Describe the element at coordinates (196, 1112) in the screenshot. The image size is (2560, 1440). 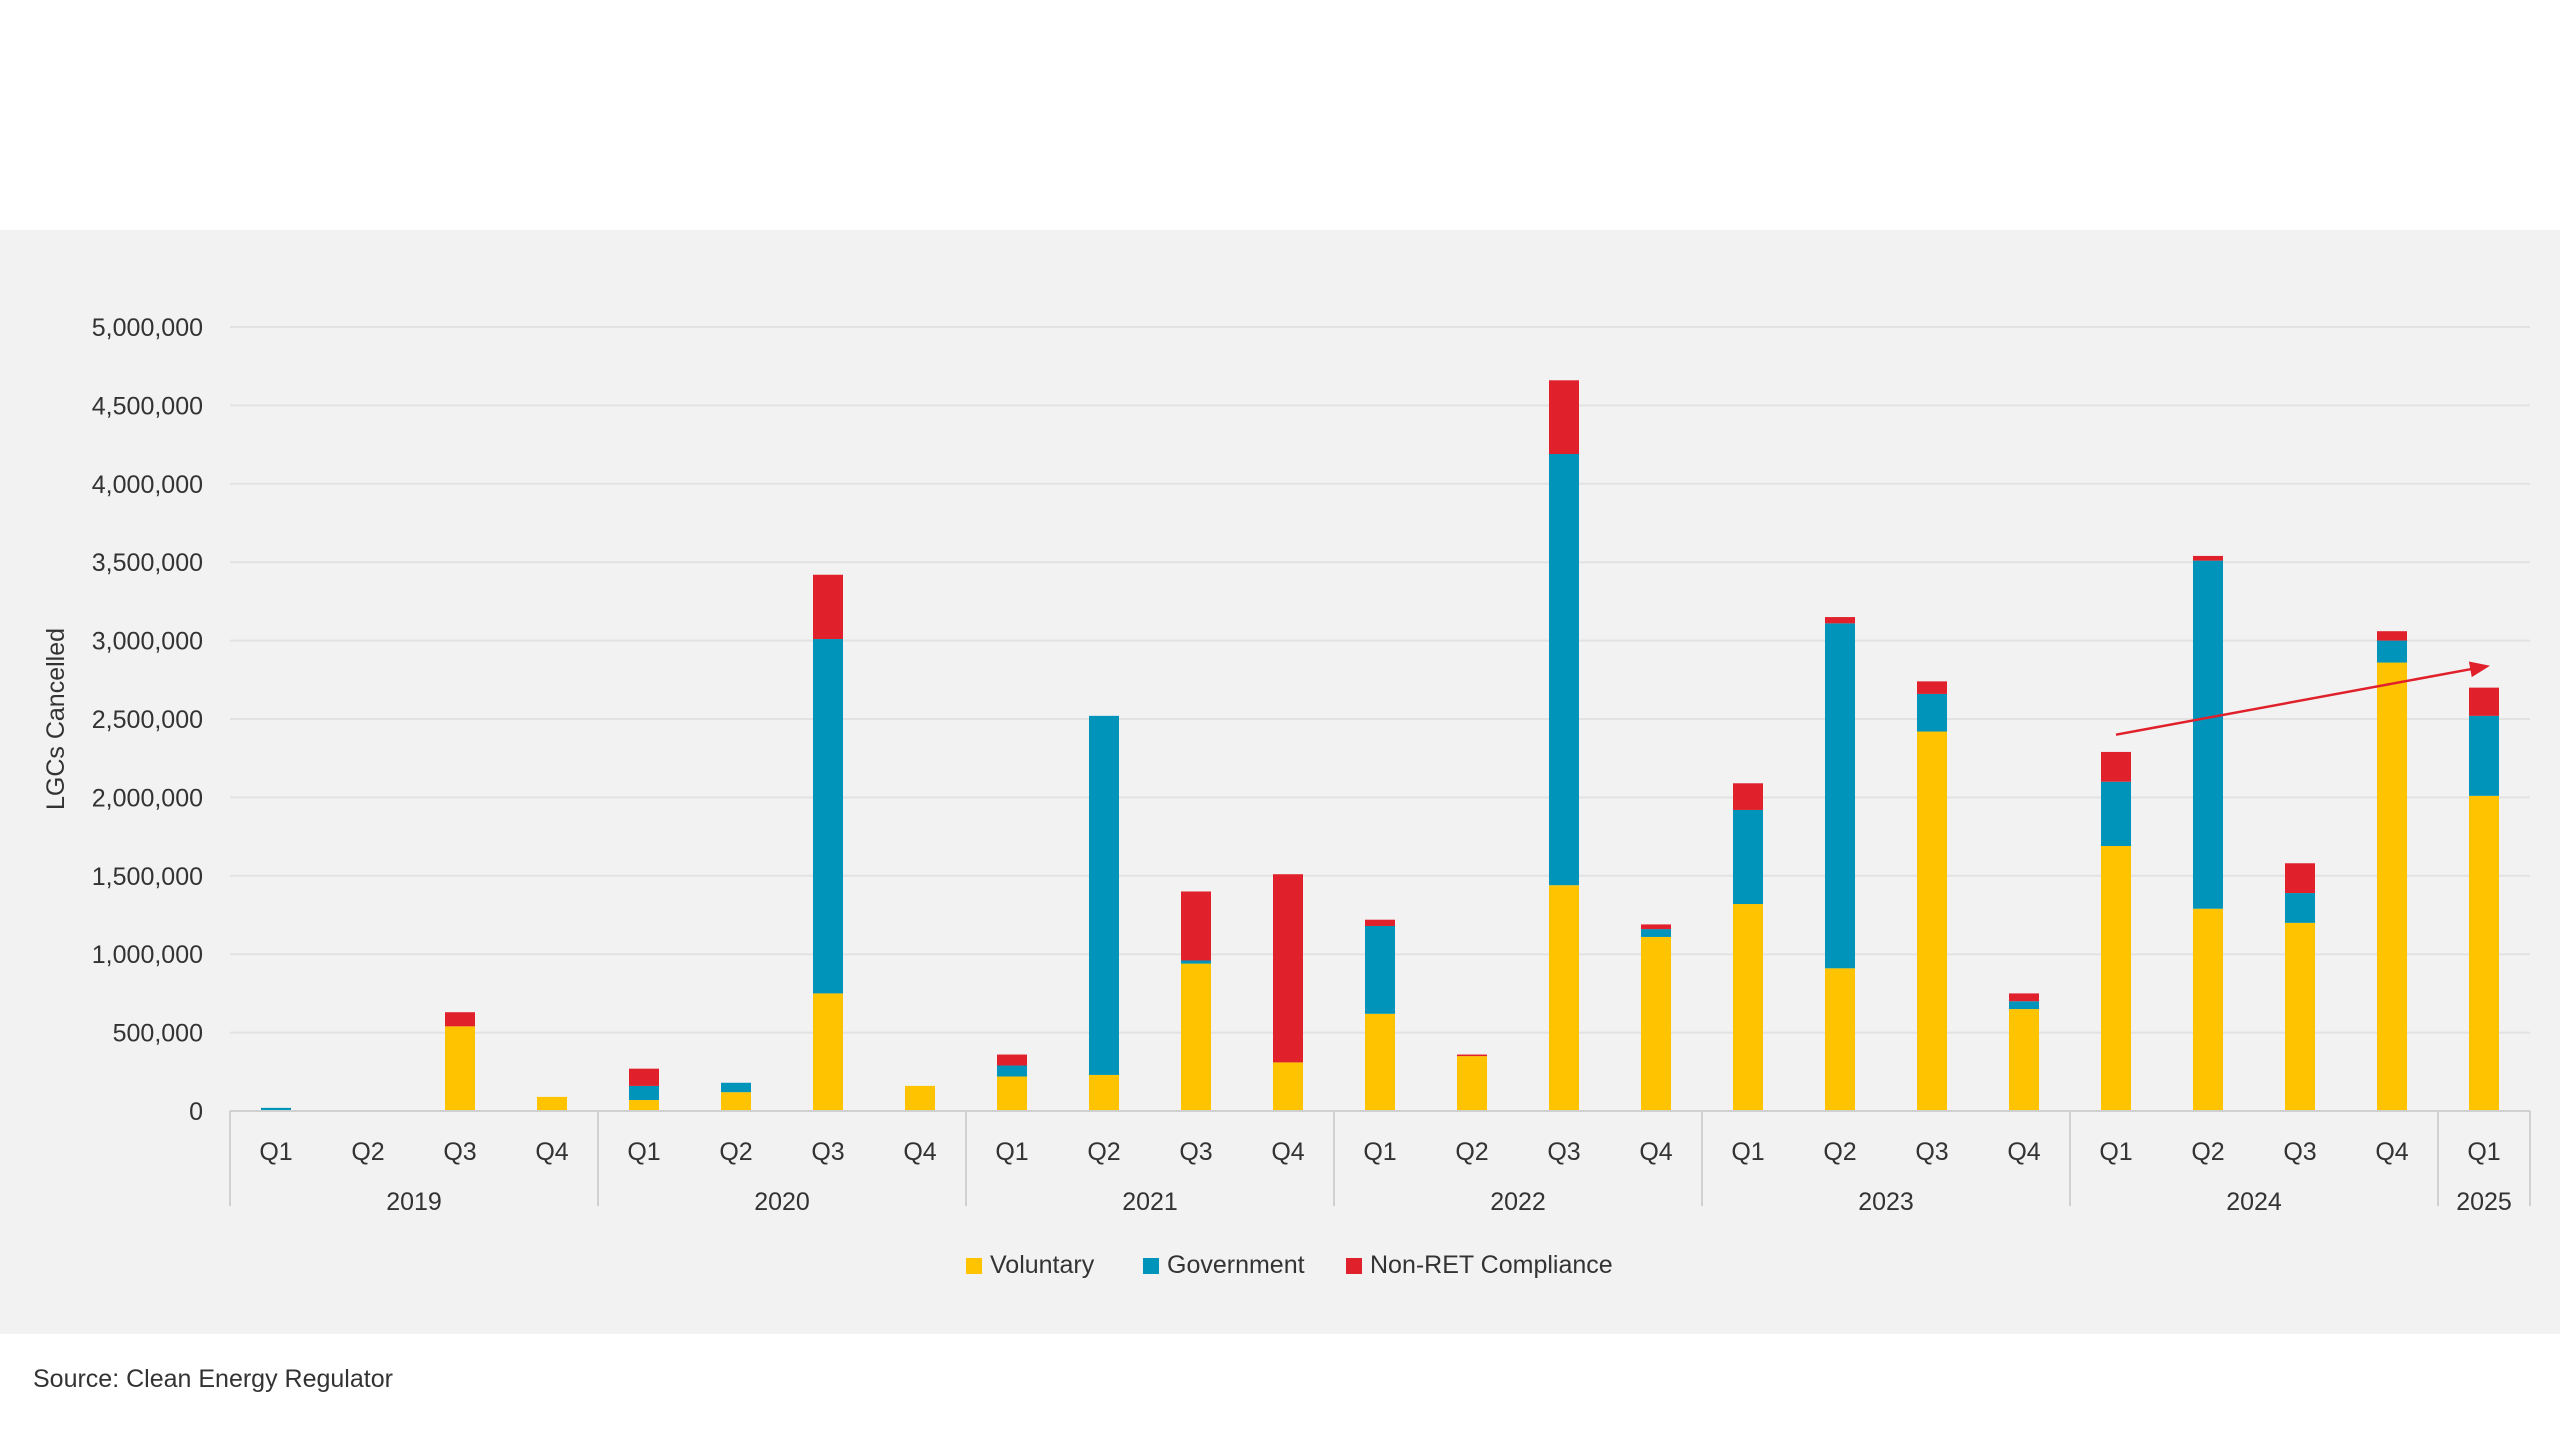
I see `y-tick-label: 0` at that location.